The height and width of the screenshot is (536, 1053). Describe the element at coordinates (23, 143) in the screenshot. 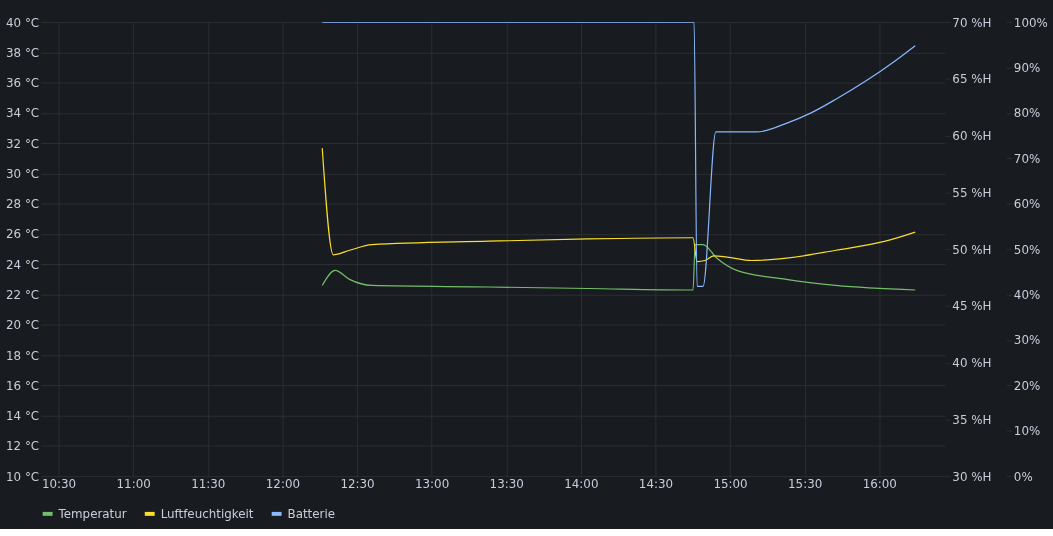

I see `y-tick-label: 32 °C` at that location.